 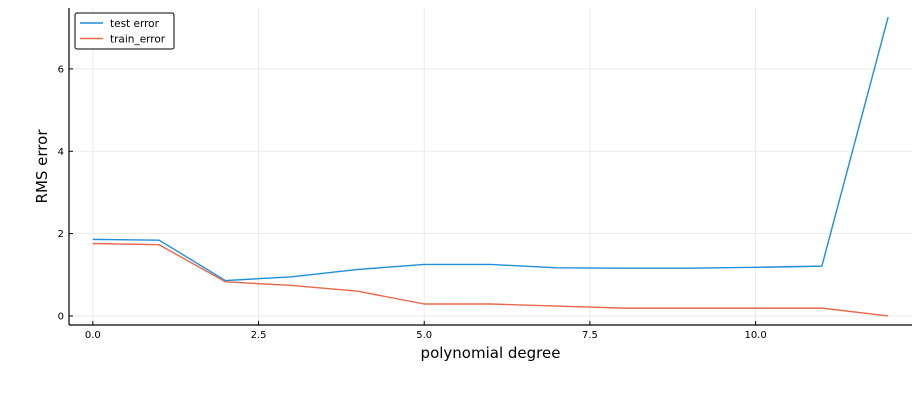 I want to click on y-ticks: 0 2 4 6, so click(x=65, y=193).